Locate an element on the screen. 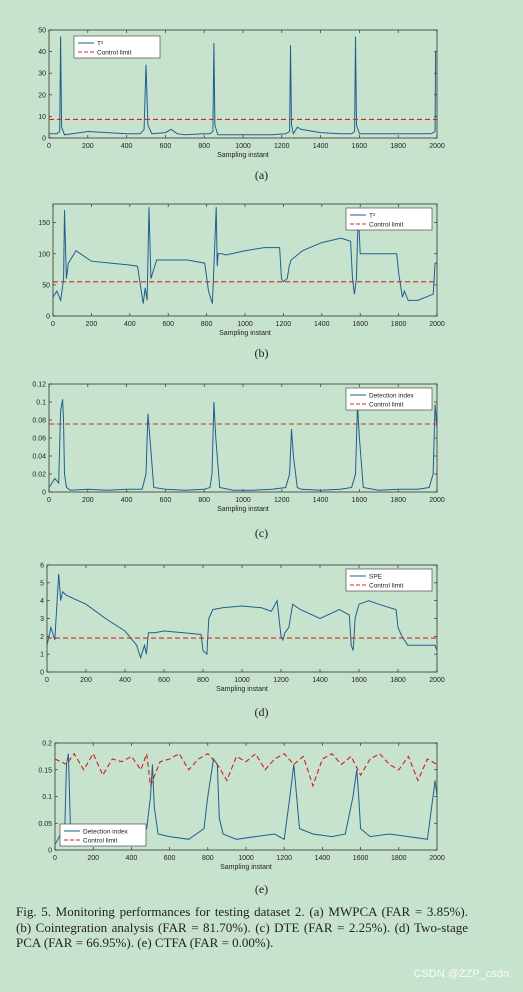 The image size is (523, 992). legend-entry: SPE is located at coordinates (376, 577).